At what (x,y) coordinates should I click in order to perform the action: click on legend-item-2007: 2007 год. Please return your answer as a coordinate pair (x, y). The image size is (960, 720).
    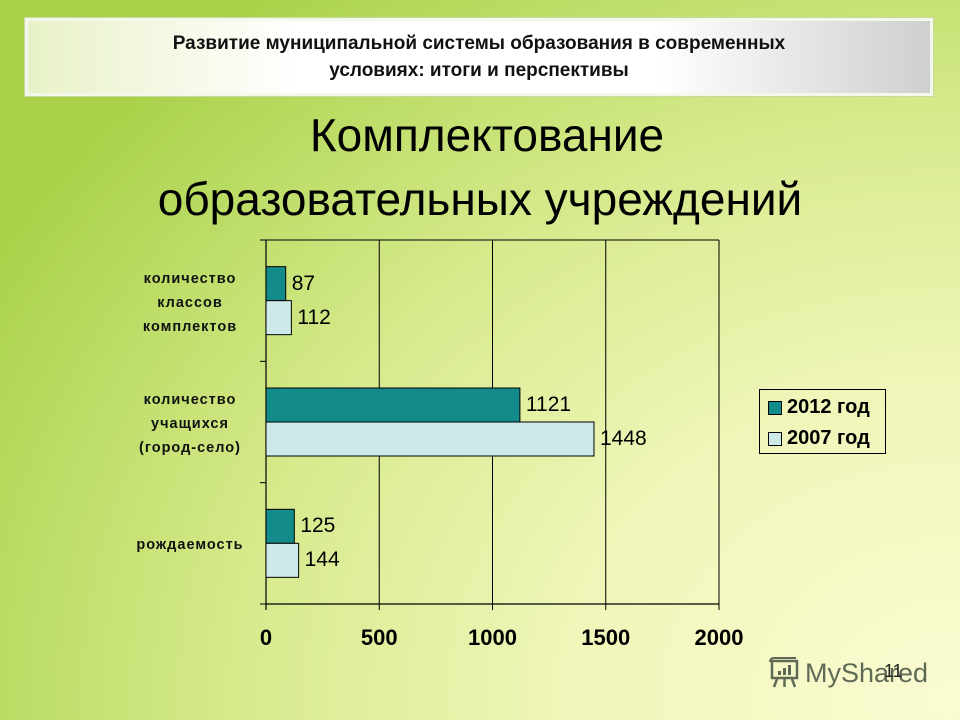
    Looking at the image, I should click on (819, 438).